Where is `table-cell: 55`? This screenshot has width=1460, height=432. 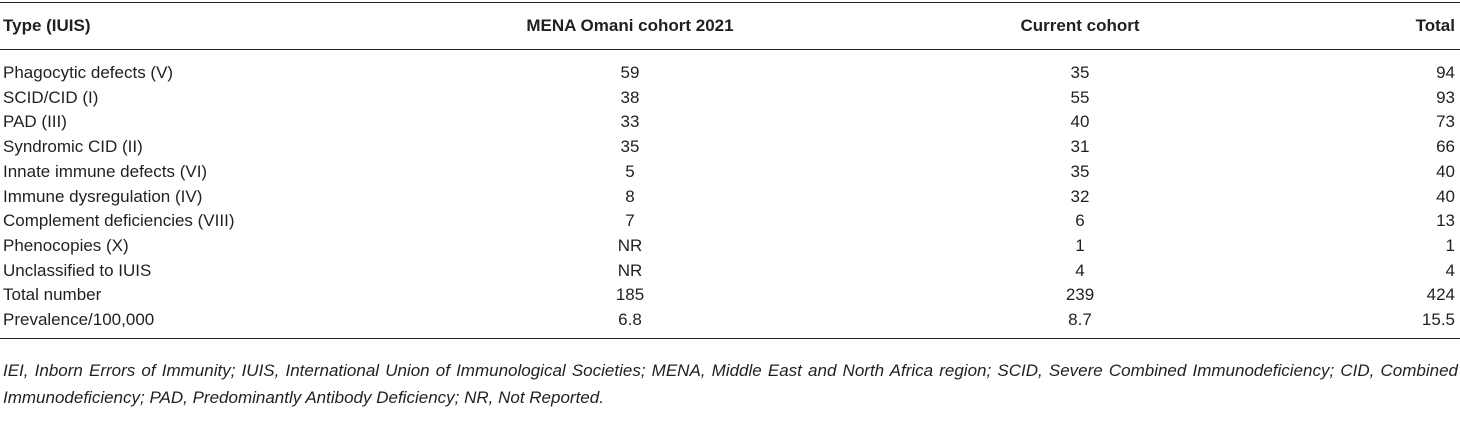 table-cell: 55 is located at coordinates (1080, 97).